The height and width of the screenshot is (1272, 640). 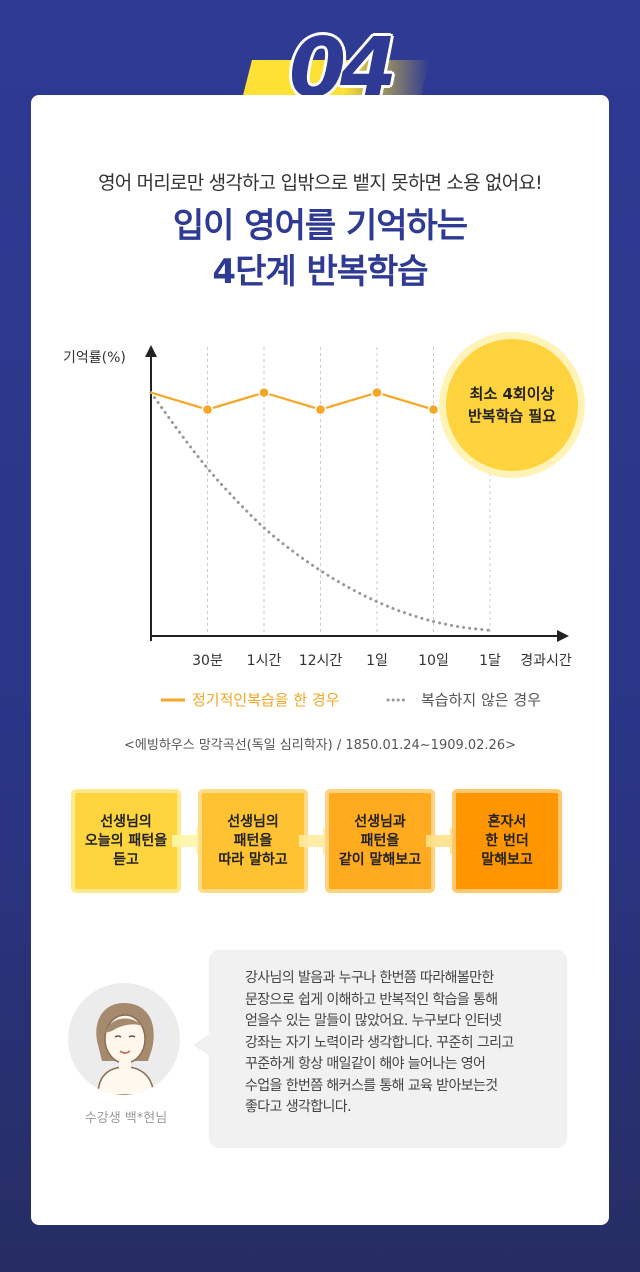 I want to click on legend-label-solid: 정기적인복습을 한 경우, so click(x=266, y=700).